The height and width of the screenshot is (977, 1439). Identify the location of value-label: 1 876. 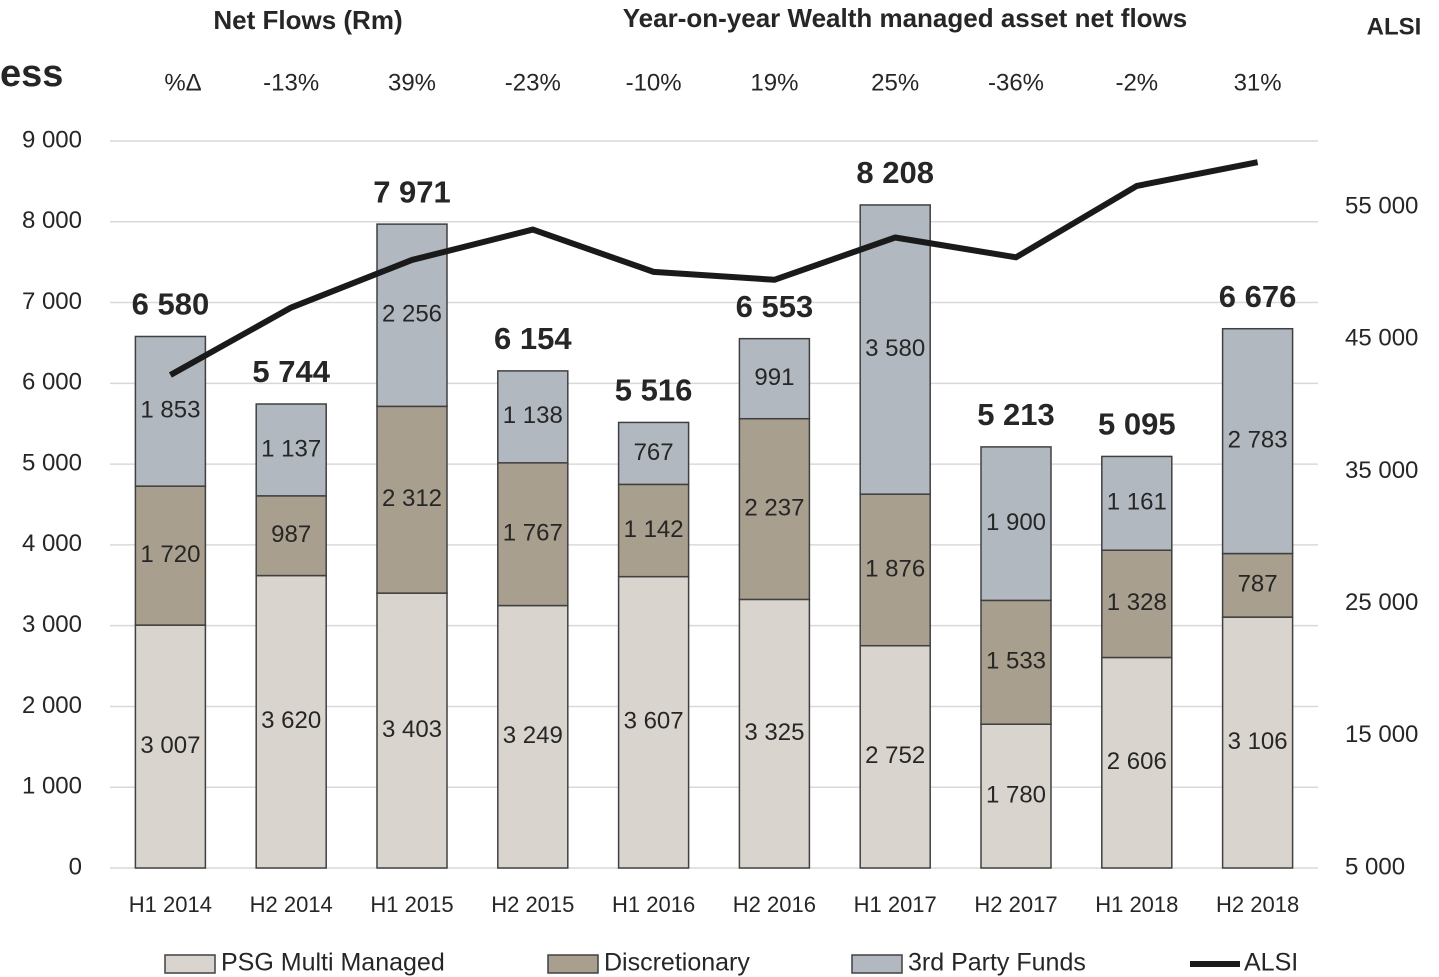
(895, 568).